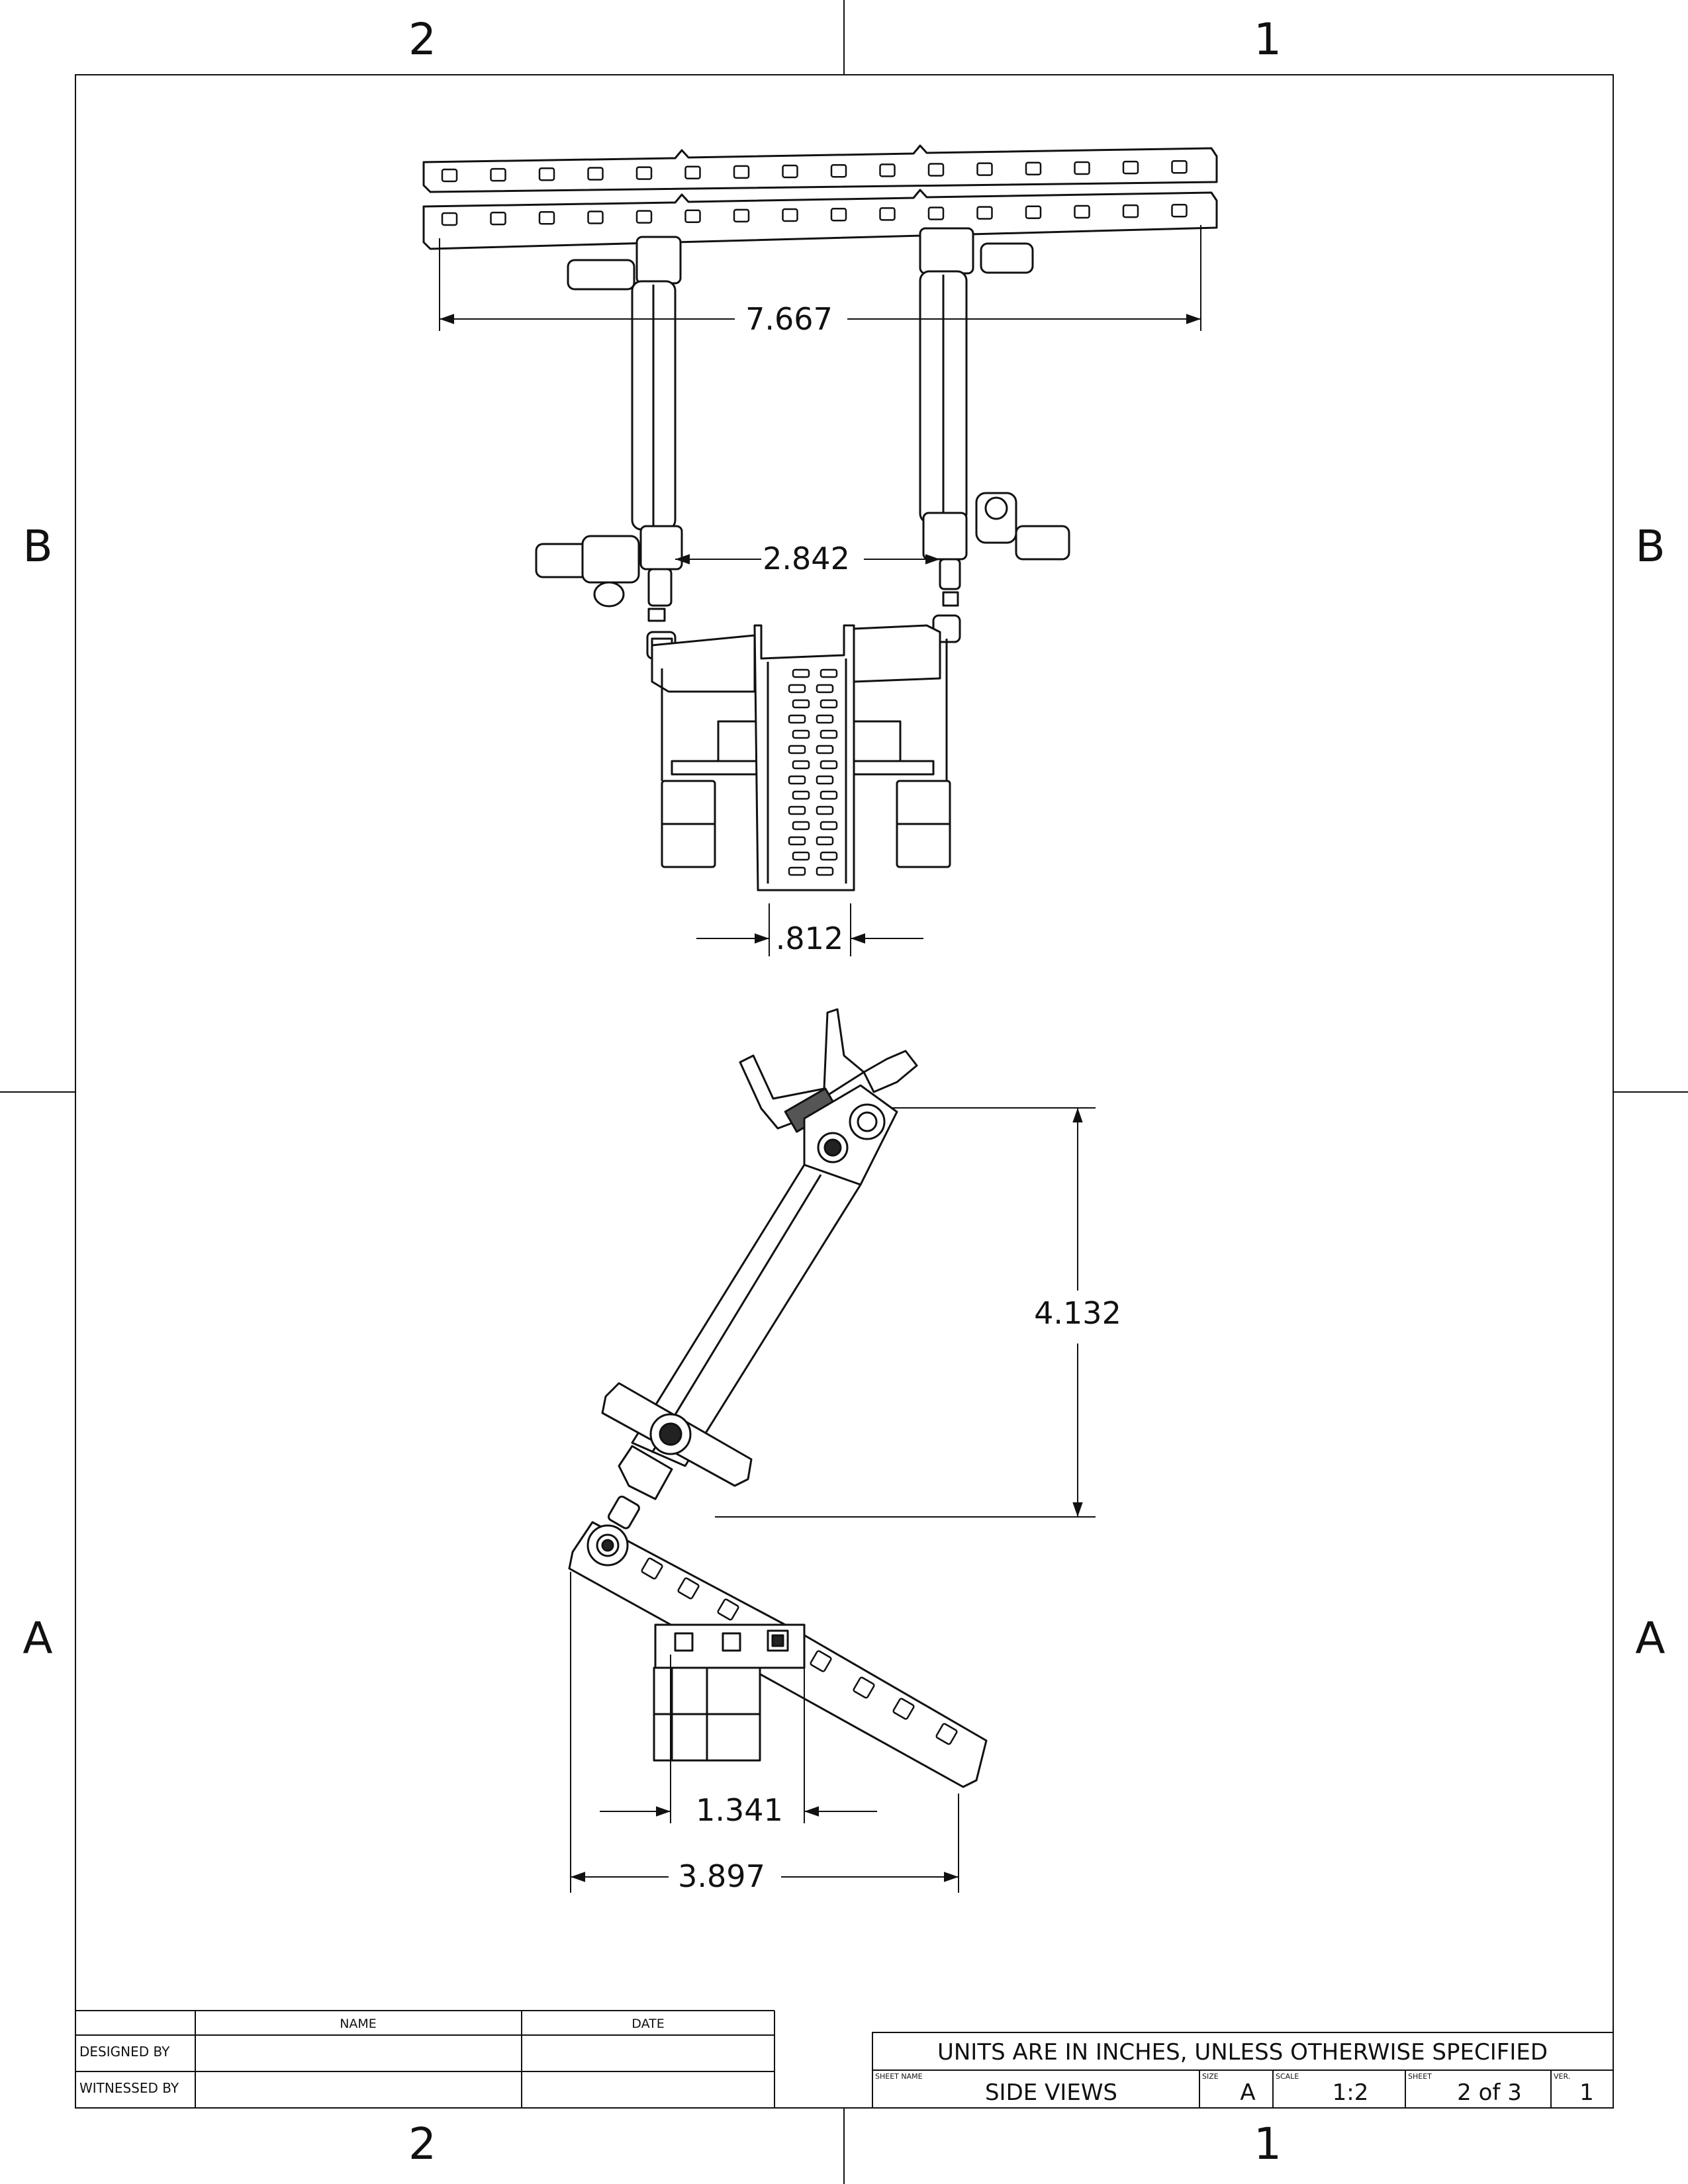  Describe the element at coordinates (820, 168) in the screenshot. I see `upper-rail` at that location.